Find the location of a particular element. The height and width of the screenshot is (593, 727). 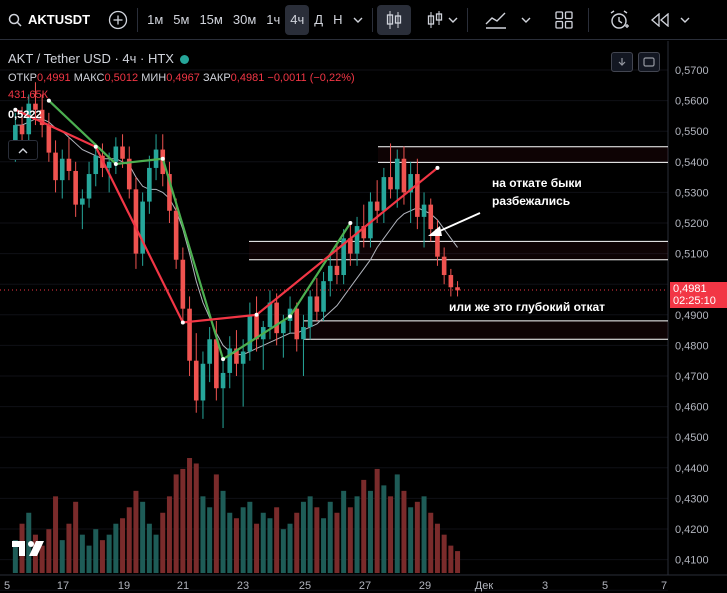

timeframe-5m: 5м is located at coordinates (181, 19).